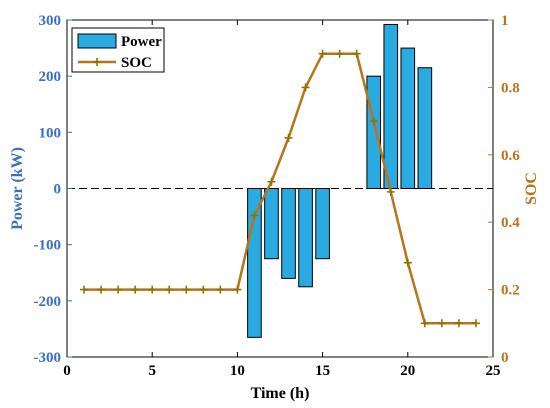 This screenshot has width=550, height=408. What do you see at coordinates (141, 42) in the screenshot?
I see `legend-power-label: Power` at bounding box center [141, 42].